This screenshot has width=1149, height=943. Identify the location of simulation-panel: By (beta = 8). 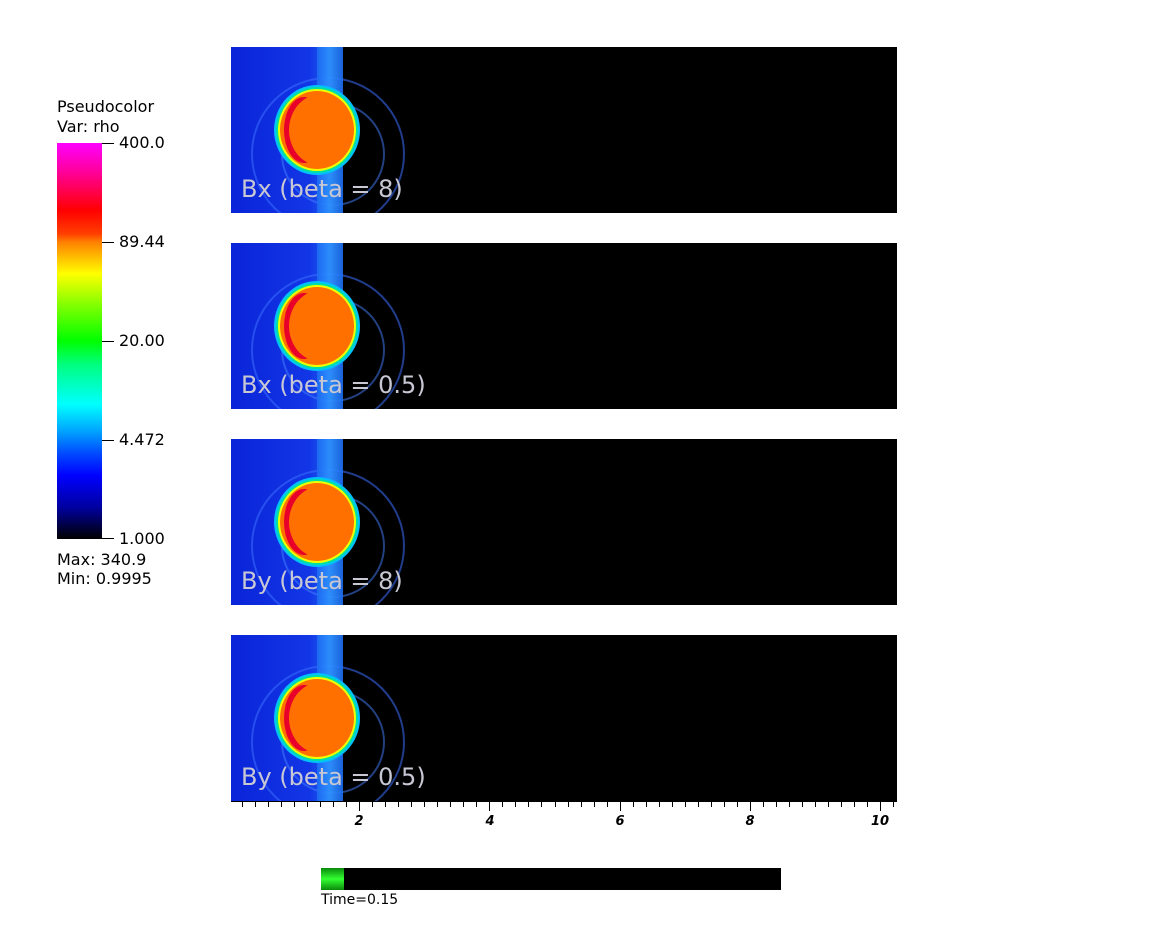
(564, 522).